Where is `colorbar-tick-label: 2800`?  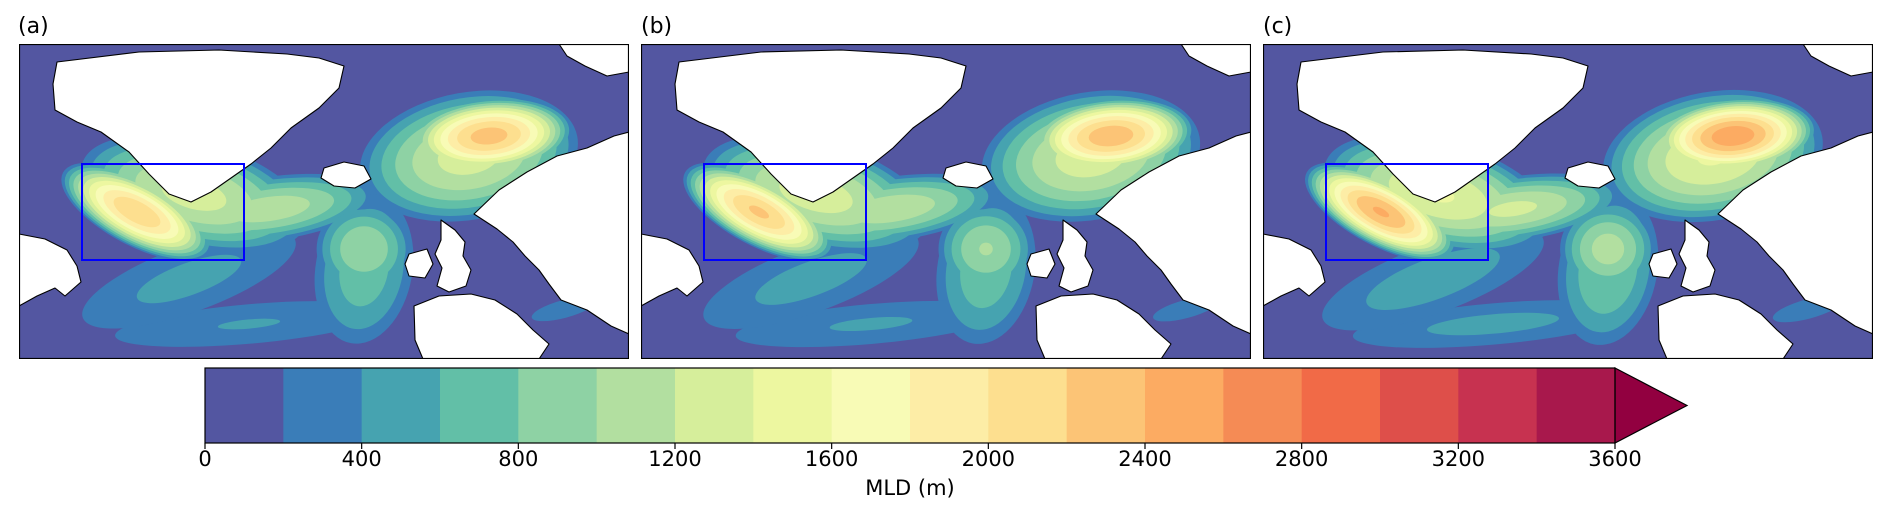
colorbar-tick-label: 2800 is located at coordinates (1301, 459).